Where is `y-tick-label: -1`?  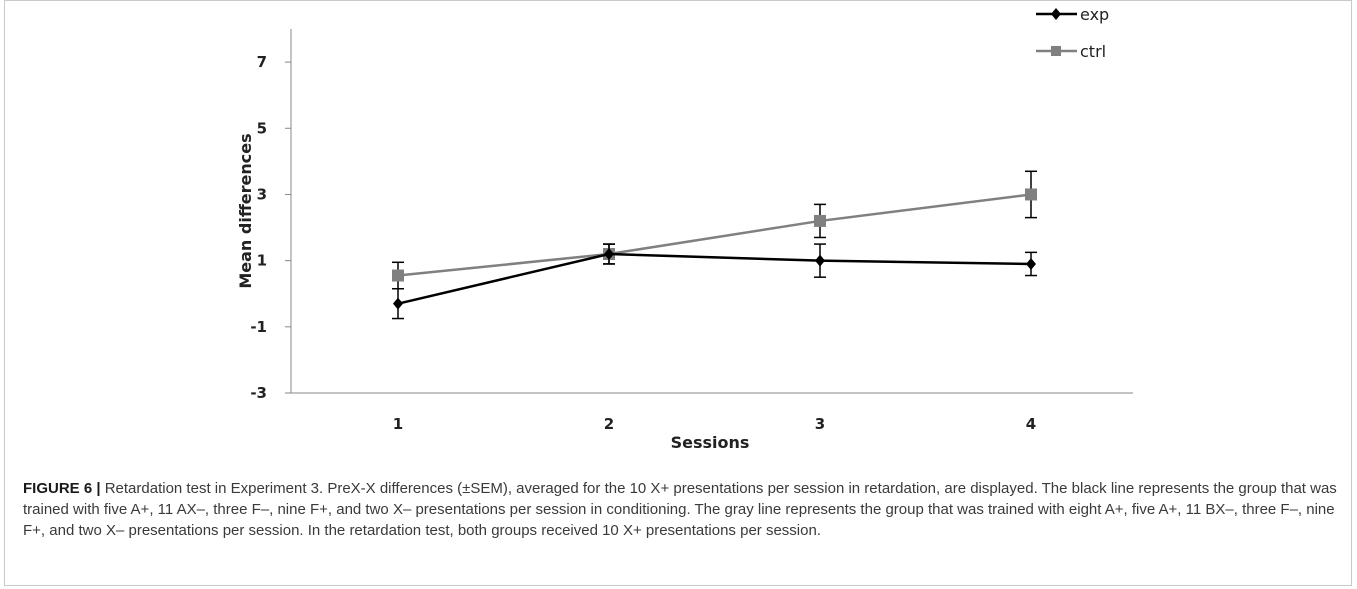
y-tick-label: -1 is located at coordinates (258, 327).